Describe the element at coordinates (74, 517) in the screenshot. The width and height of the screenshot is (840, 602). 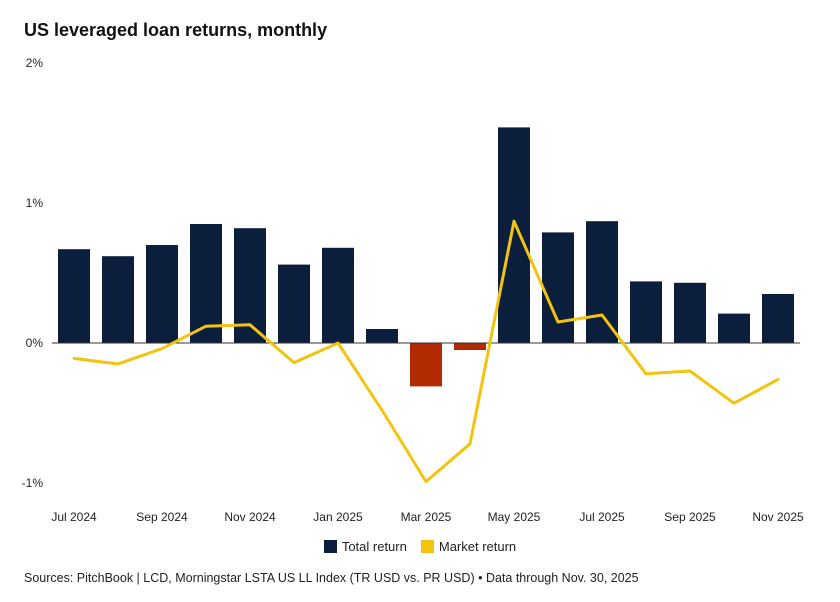
I see `x-tick-label: Jul 2024` at that location.